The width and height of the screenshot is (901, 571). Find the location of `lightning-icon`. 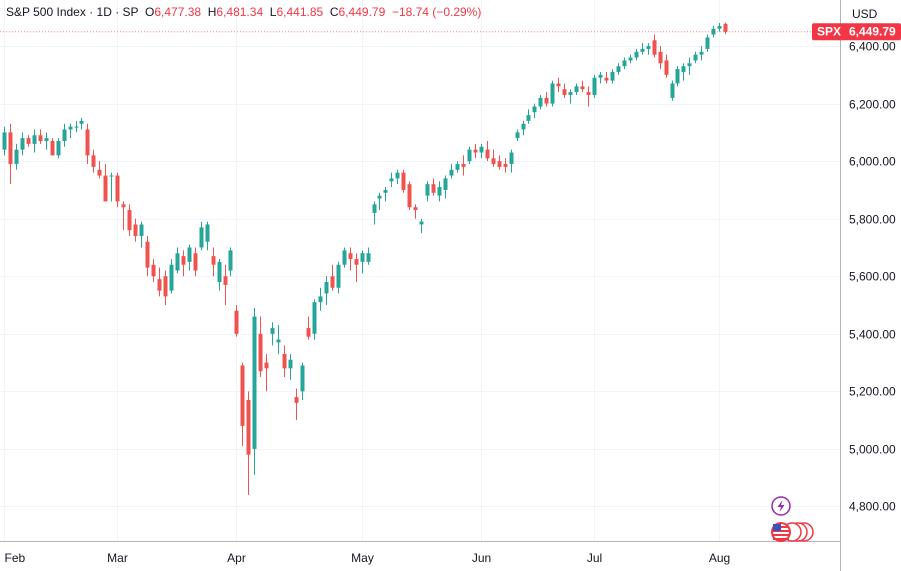

lightning-icon is located at coordinates (781, 506).